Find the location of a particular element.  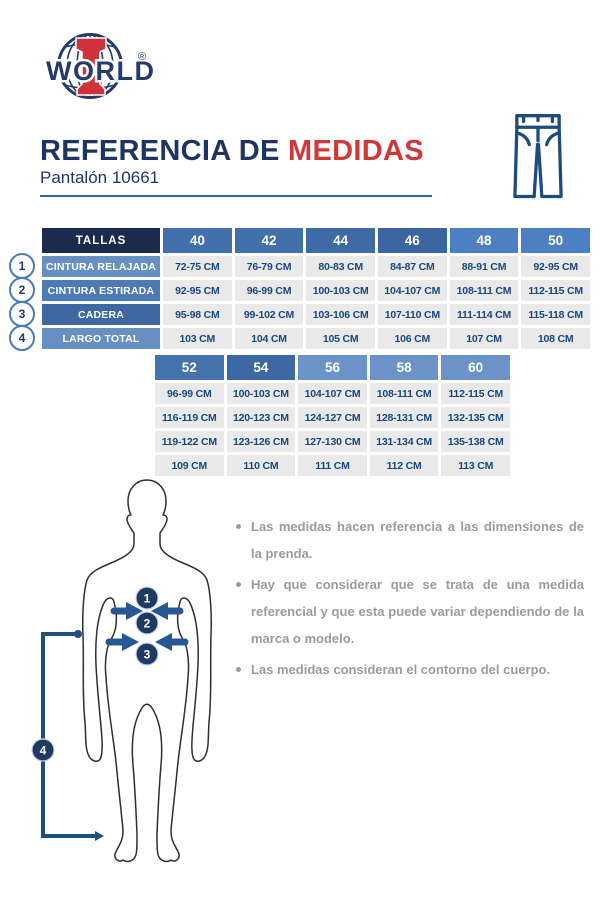

length-measure-line is located at coordinates (68, 735).